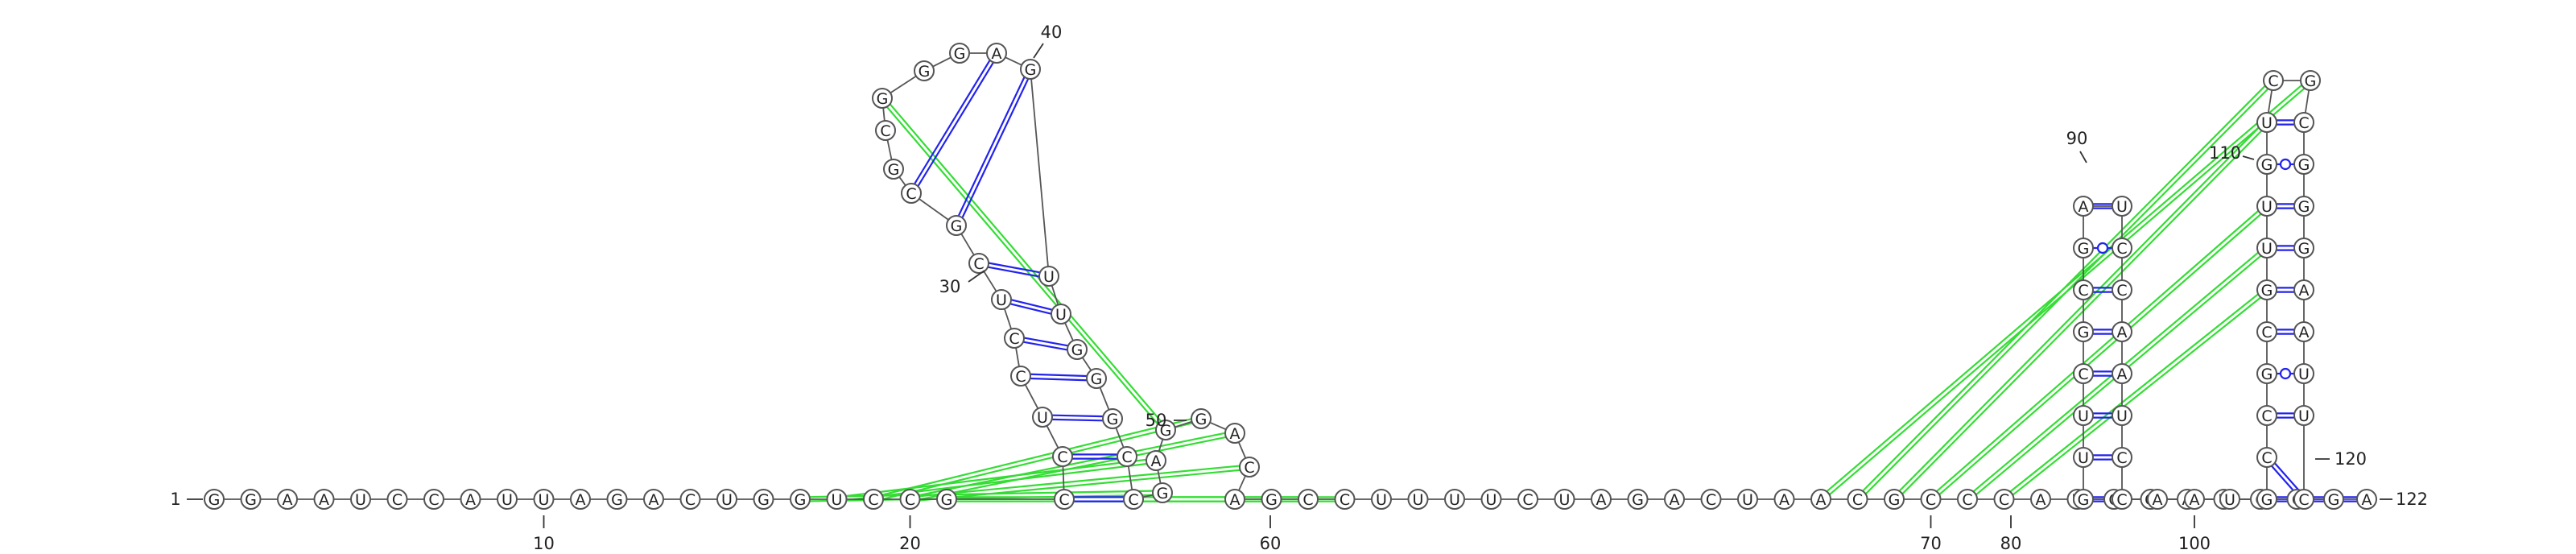 The width and height of the screenshot is (2576, 554). I want to click on index-label: 30, so click(962, 283).